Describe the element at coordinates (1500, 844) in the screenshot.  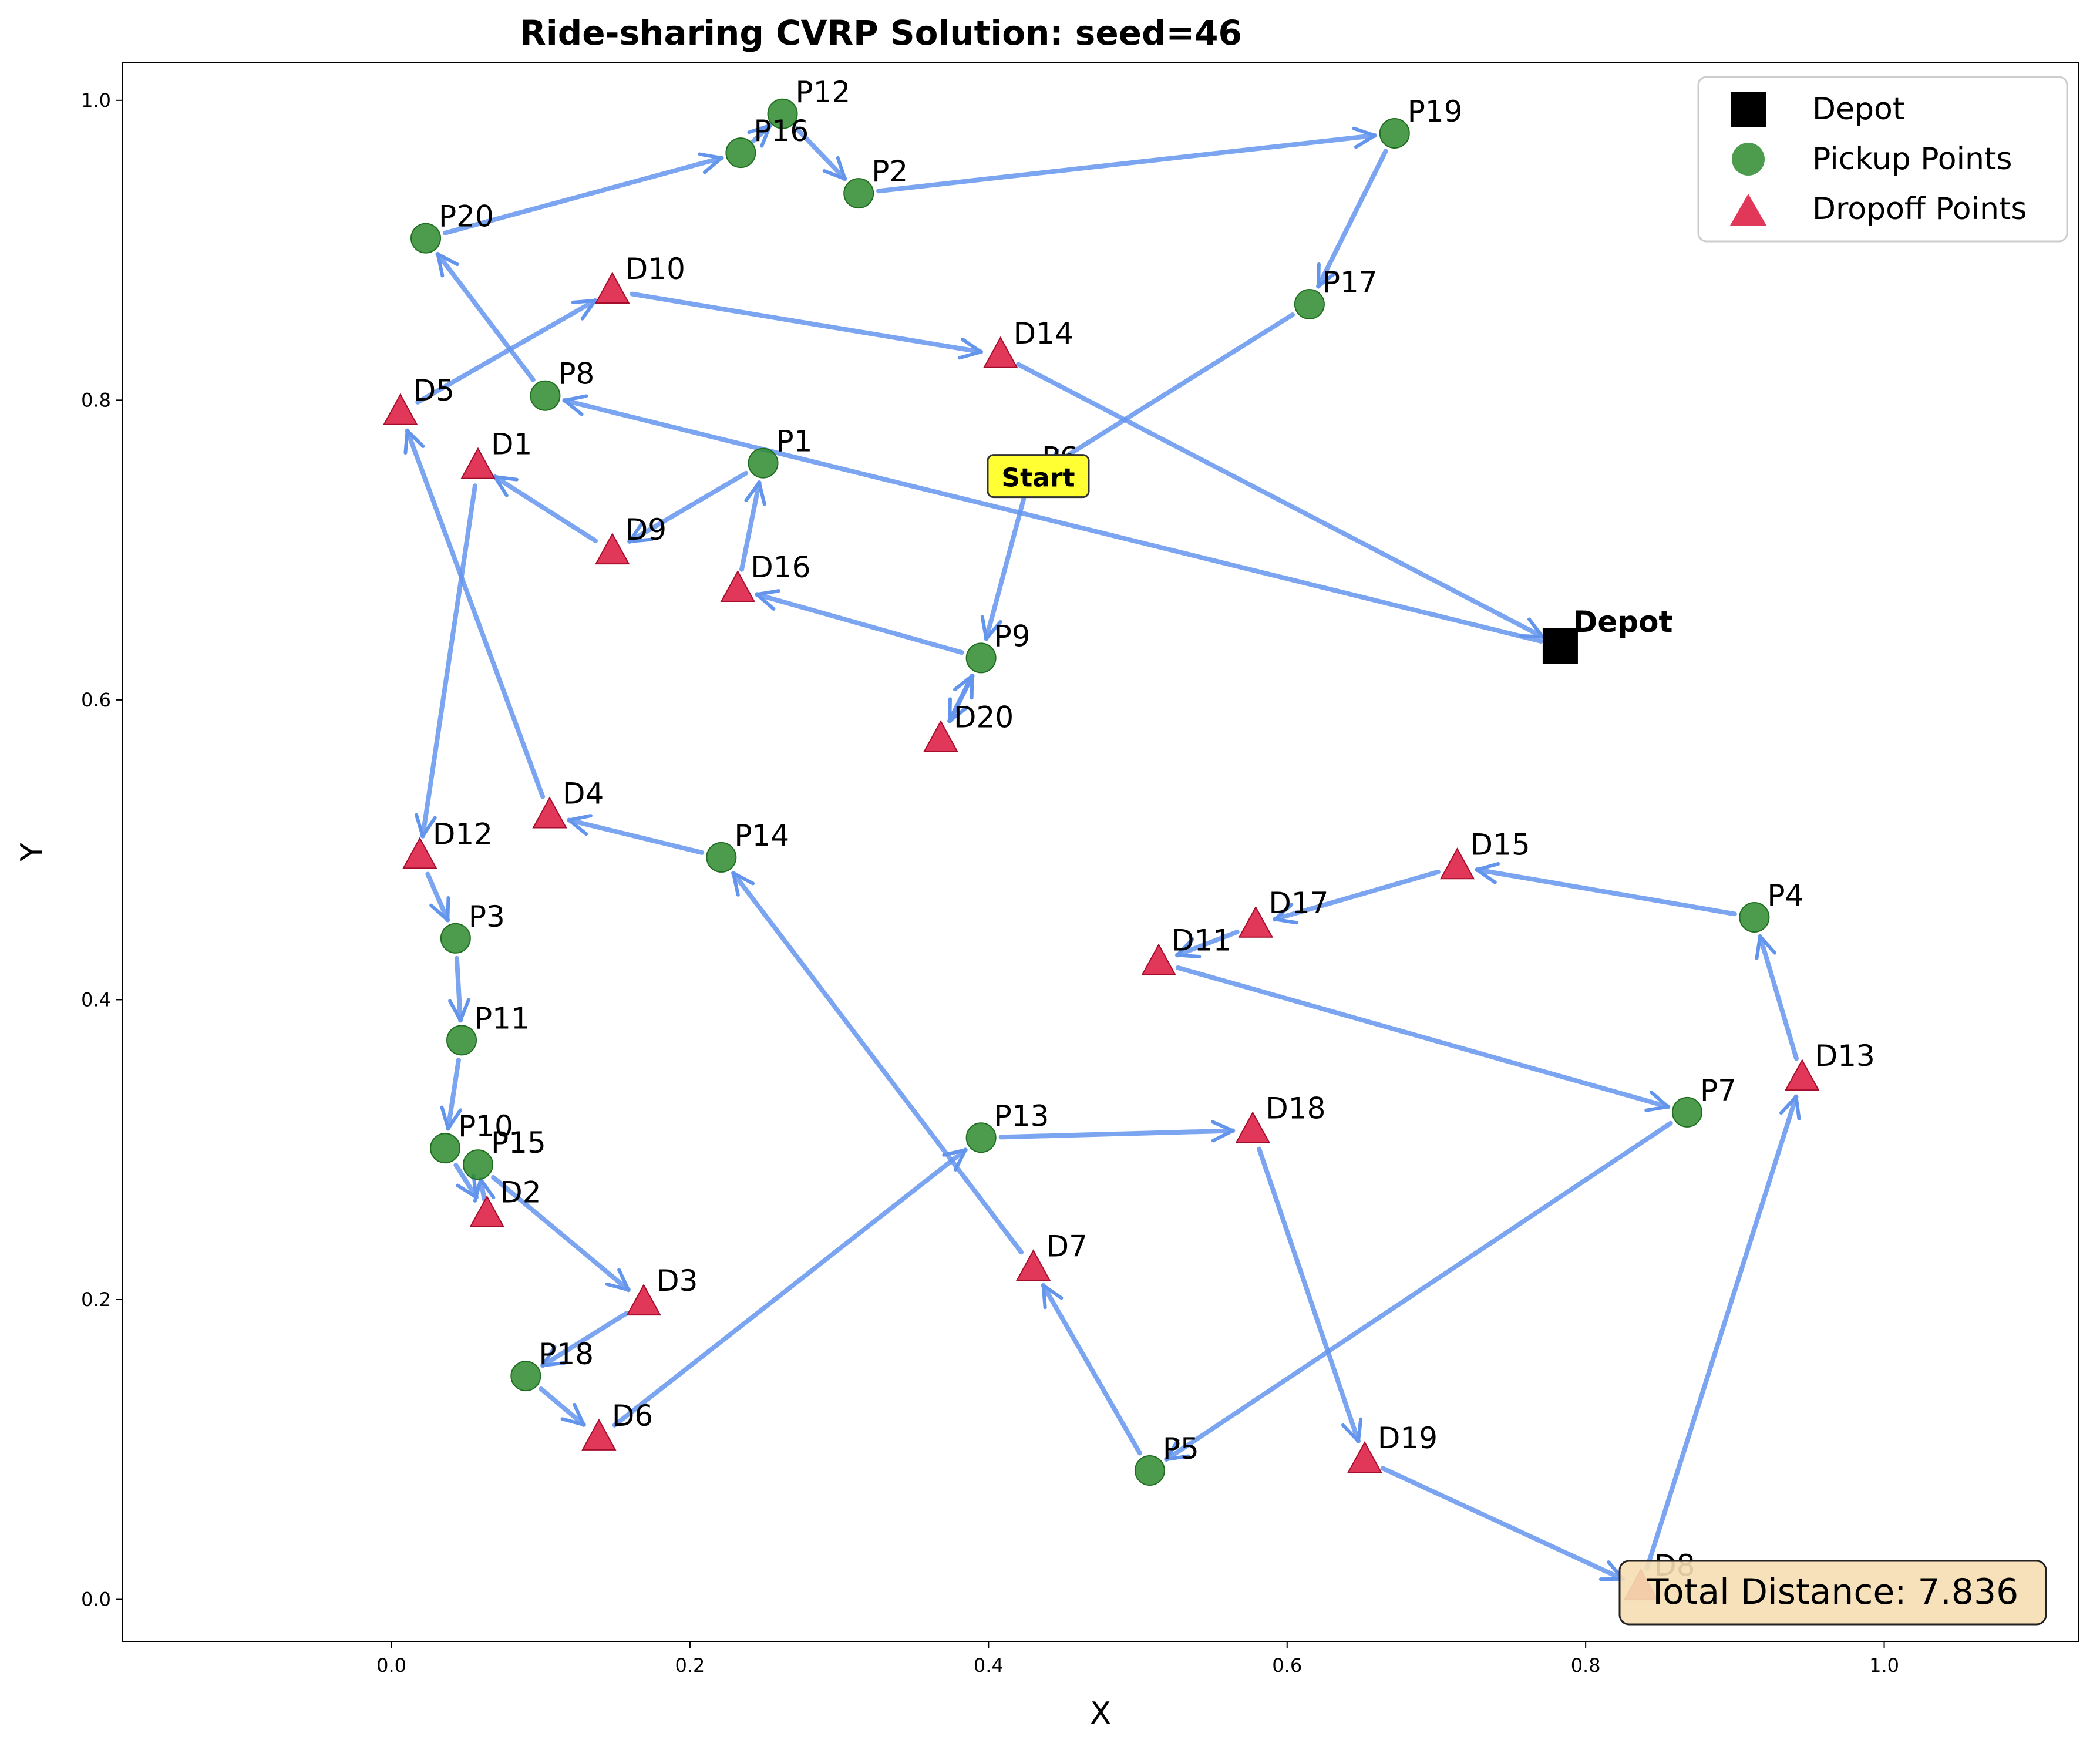
I see `point-label-d15: D15` at that location.